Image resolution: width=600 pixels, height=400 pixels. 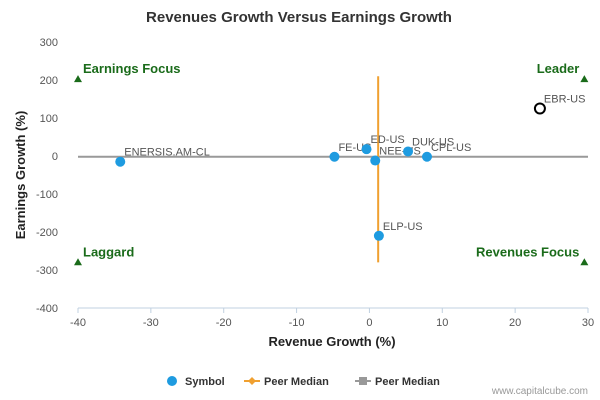 What do you see at coordinates (205, 382) in the screenshot?
I see `legend-label: Symbol` at bounding box center [205, 382].